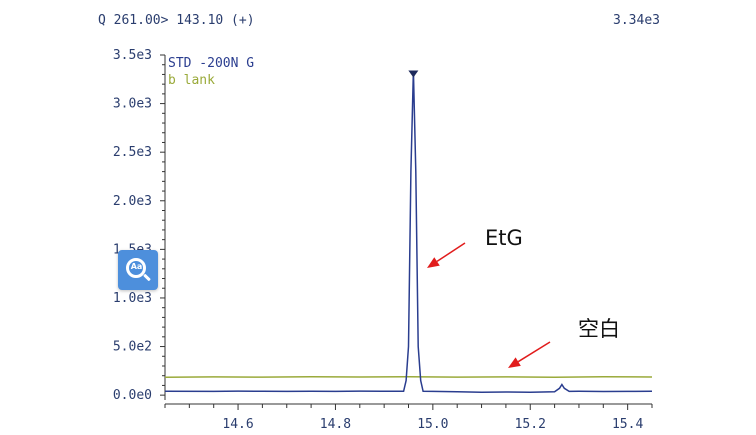  I want to click on search-text-icon, so click(136, 268).